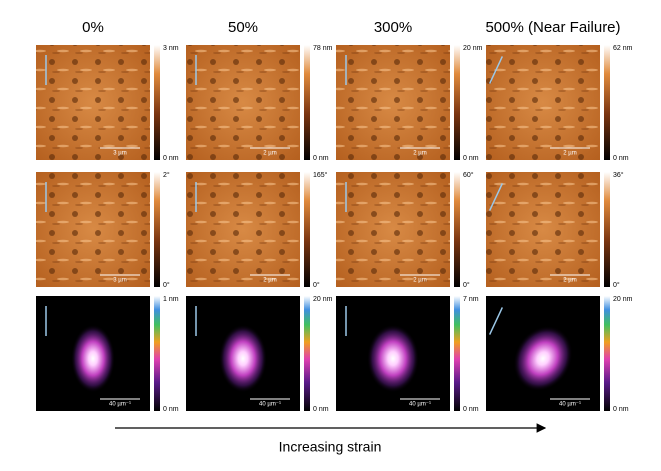 This screenshot has width=661, height=471. What do you see at coordinates (171, 48) in the screenshot?
I see `colorbar-max: 3 nm` at bounding box center [171, 48].